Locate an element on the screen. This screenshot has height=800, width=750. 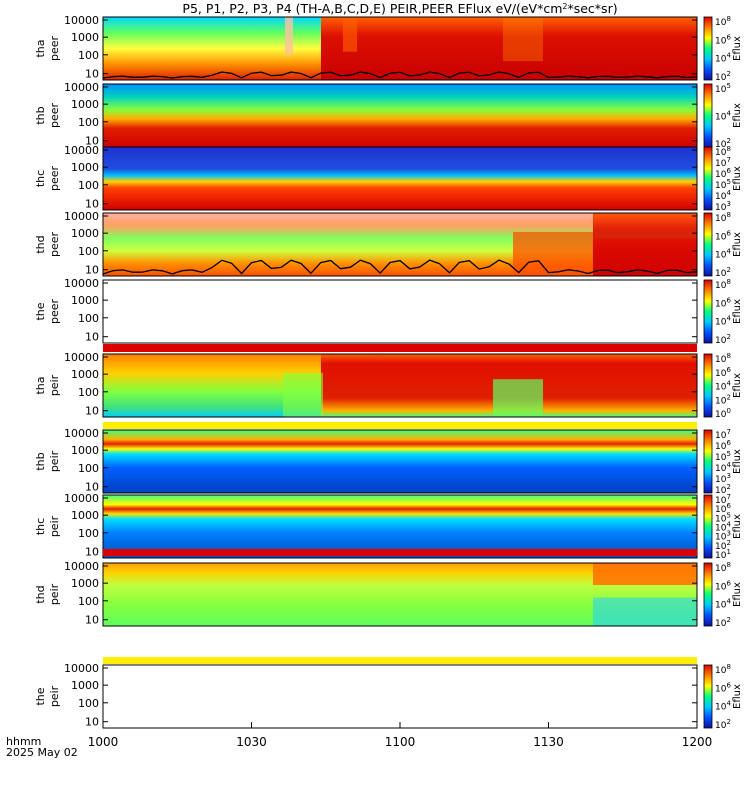
colorbar-tick-label: 10³ is located at coordinates (723, 478).